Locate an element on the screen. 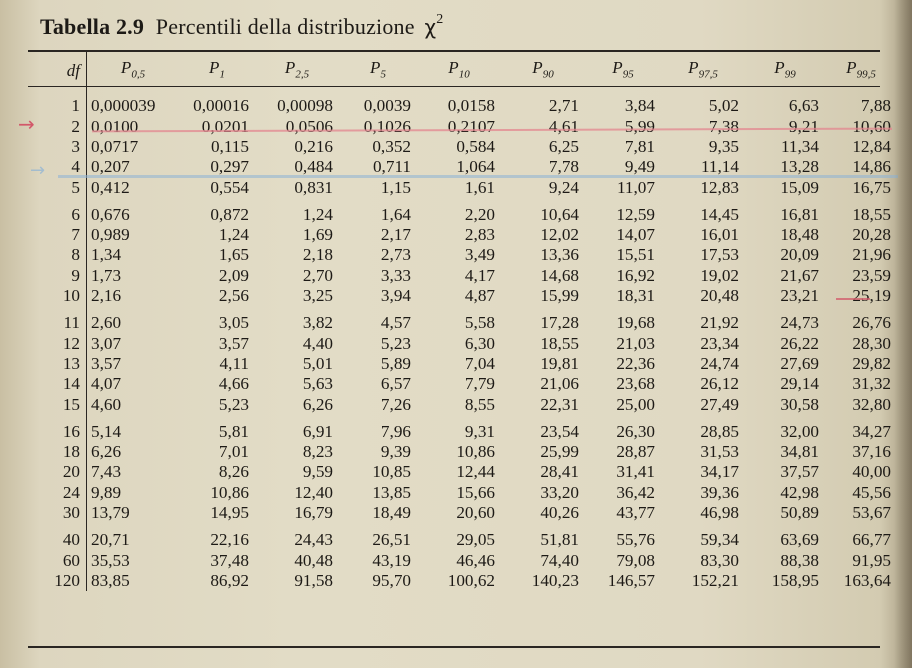 Image resolution: width=912 pixels, height=668 pixels. value-cell: 40,48 is located at coordinates (313, 560).